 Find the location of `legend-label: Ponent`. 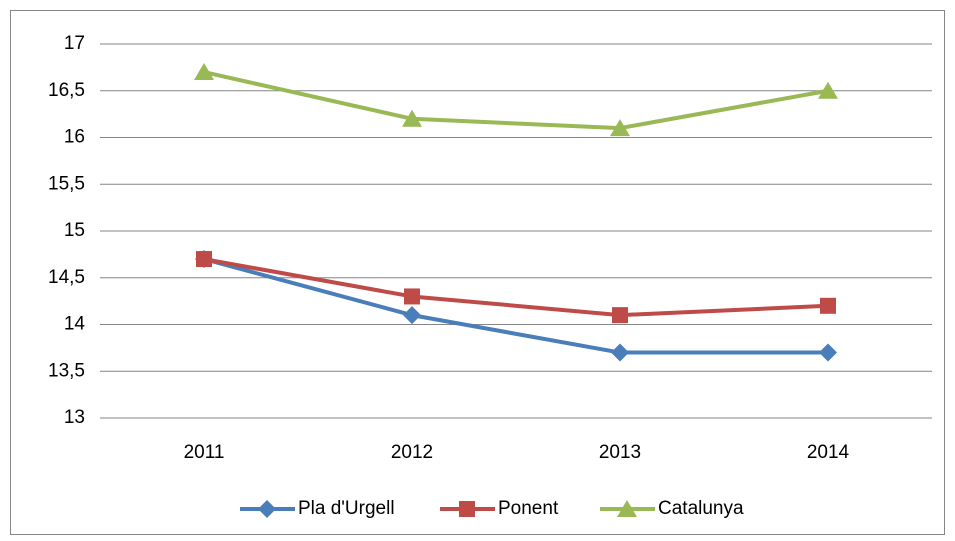

legend-label: Ponent is located at coordinates (528, 508).